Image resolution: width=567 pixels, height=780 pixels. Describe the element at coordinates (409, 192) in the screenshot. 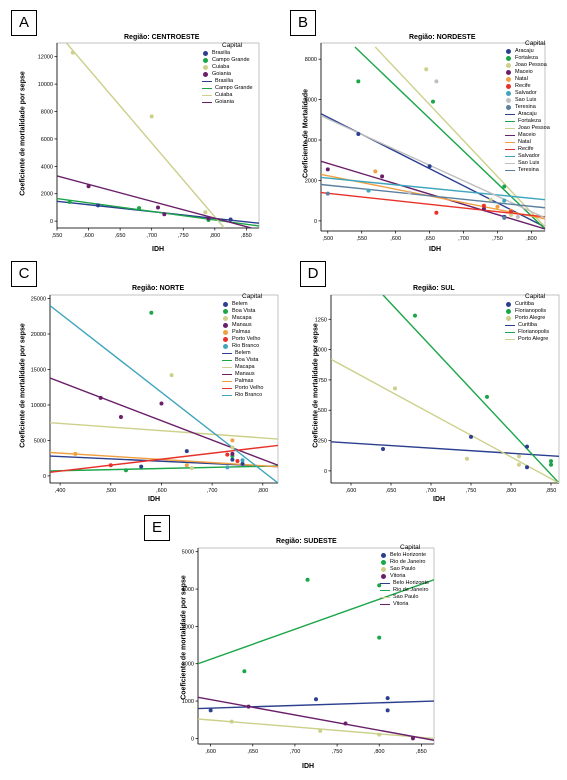

I see `data-point-sao-luis` at that location.